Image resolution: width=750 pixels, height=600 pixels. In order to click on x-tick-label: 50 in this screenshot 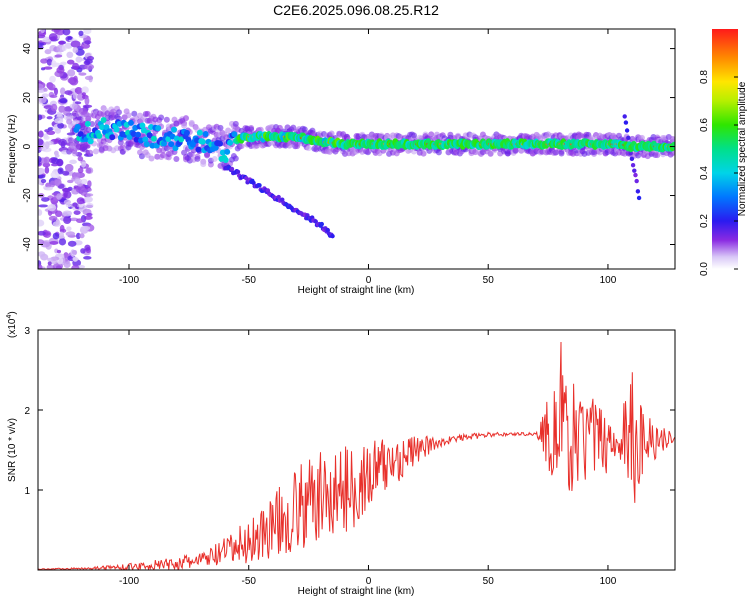, I will do `click(489, 280)`.